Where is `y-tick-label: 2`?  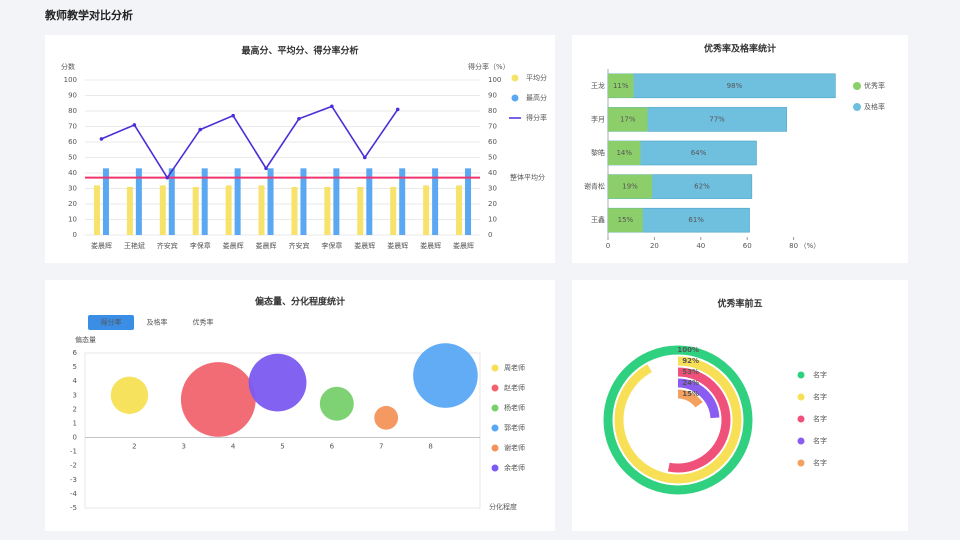
y-tick-label: 2 is located at coordinates (75, 409).